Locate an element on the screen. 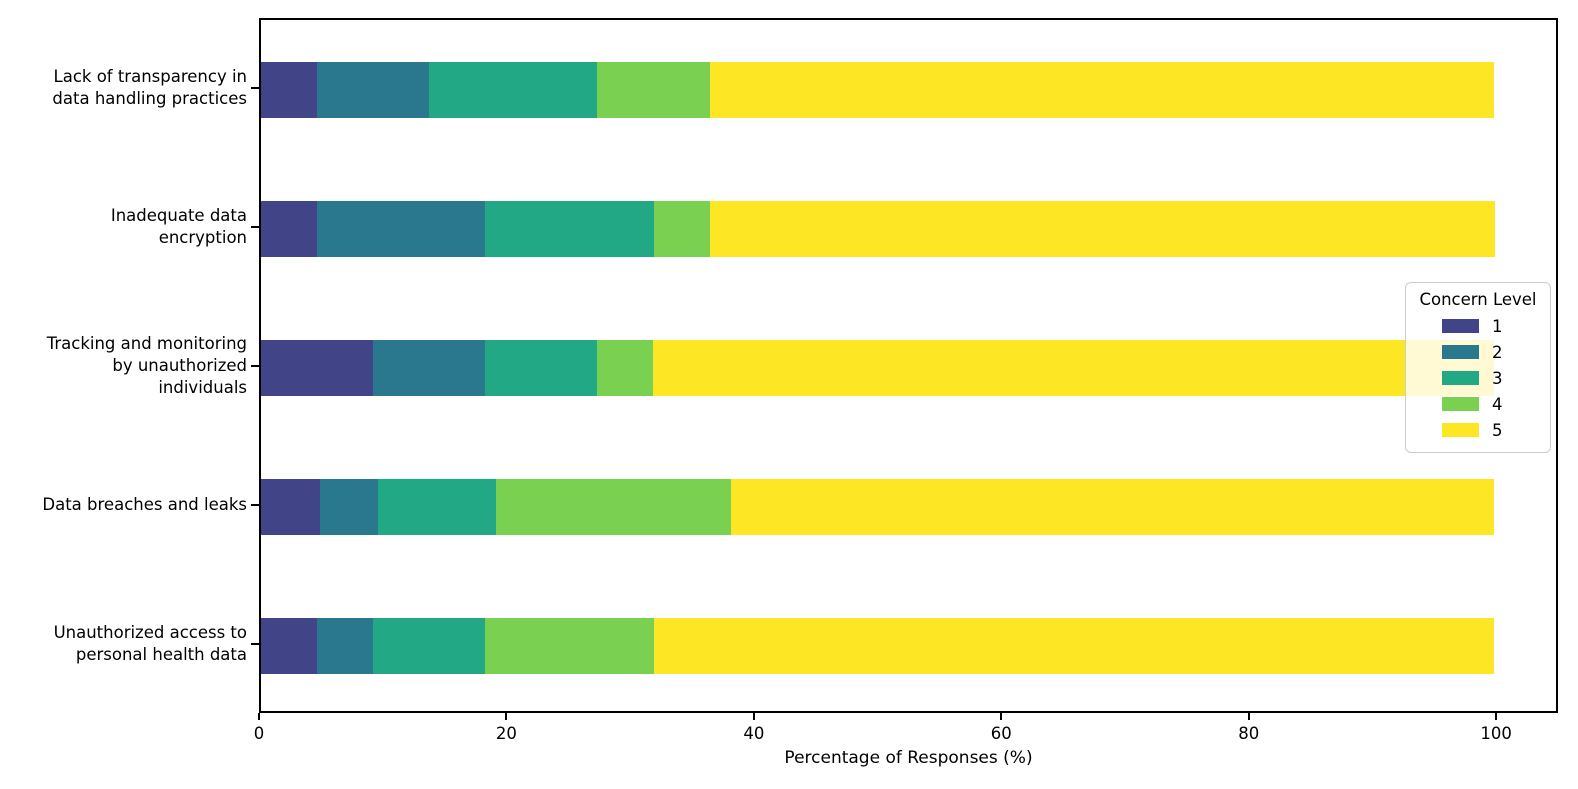  legend-entry: 1 is located at coordinates (1478, 326).